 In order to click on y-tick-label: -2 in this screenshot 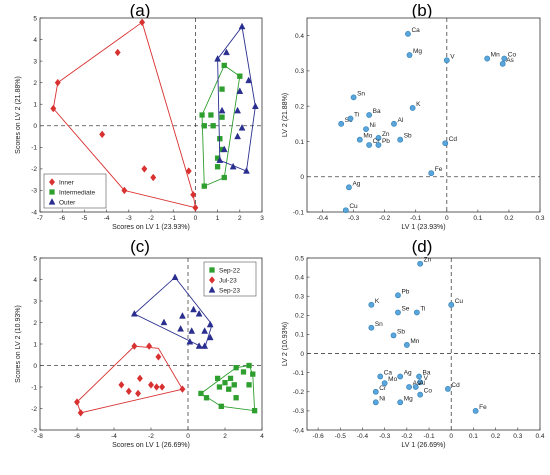, I will do `click(34, 169)`.